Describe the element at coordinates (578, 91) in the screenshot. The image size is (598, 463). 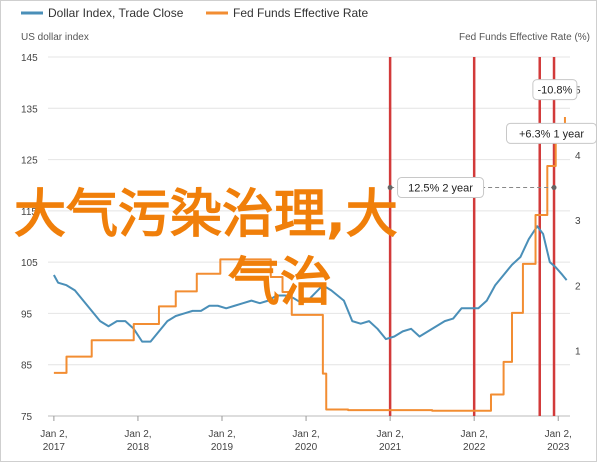
I see `right-tick-label: 5` at that location.